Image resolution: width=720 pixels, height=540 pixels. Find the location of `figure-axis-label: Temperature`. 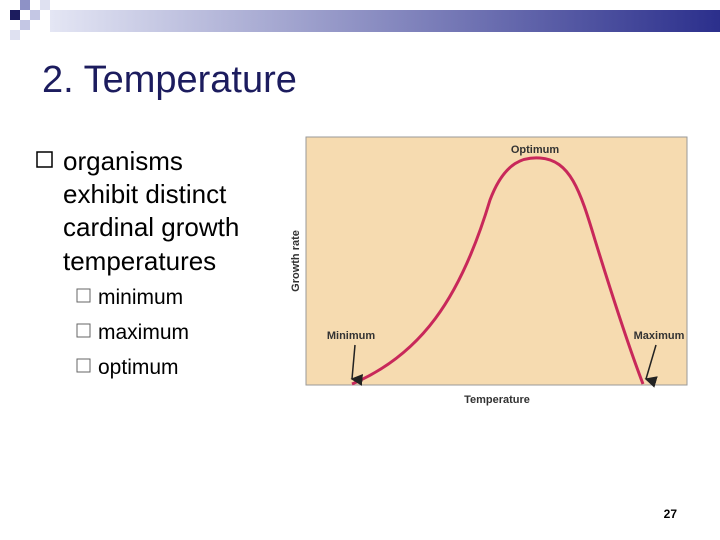

figure-axis-label: Temperature is located at coordinates (497, 400).